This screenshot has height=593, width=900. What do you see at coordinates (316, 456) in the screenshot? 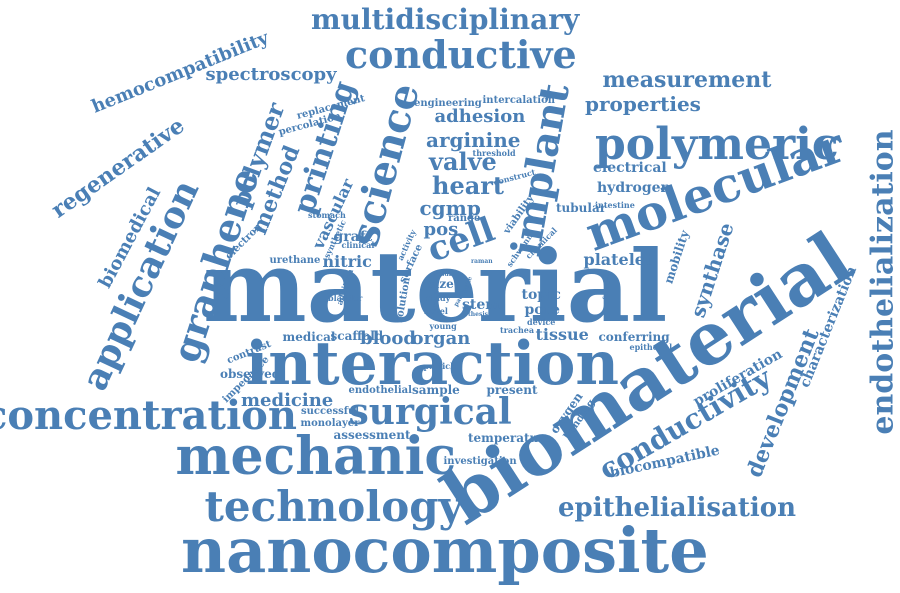
I see `word-mechanic: mechanic` at bounding box center [316, 456].